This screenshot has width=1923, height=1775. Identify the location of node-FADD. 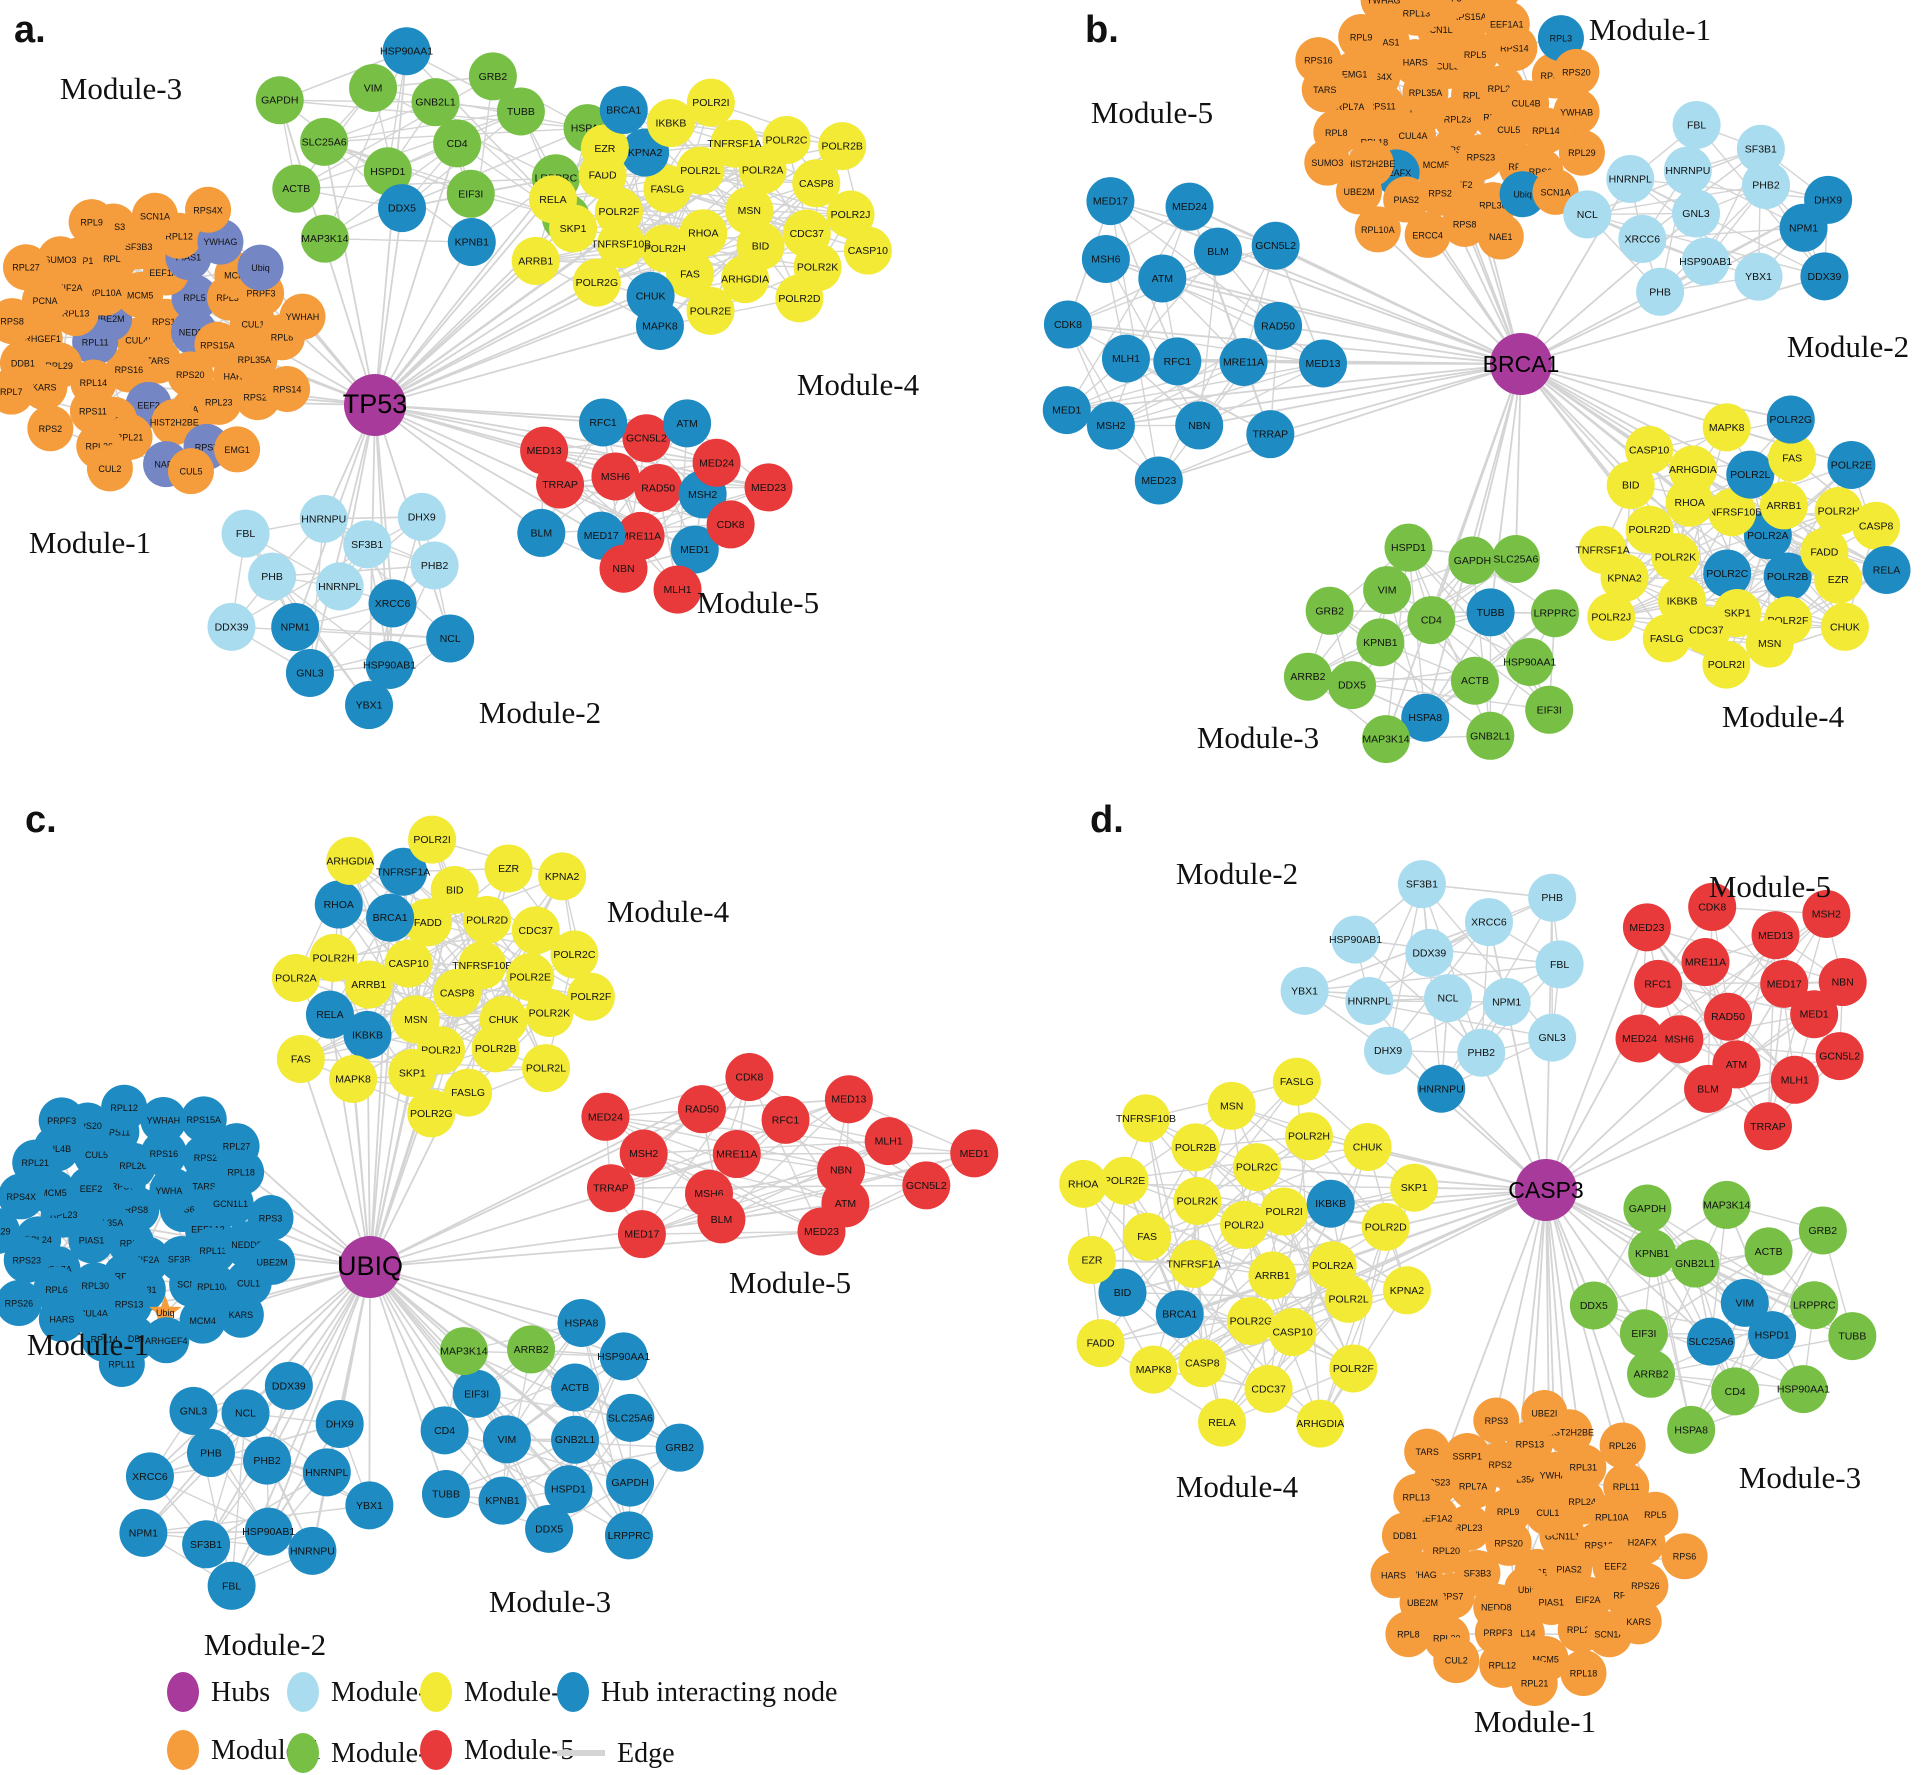
(1100, 1343).